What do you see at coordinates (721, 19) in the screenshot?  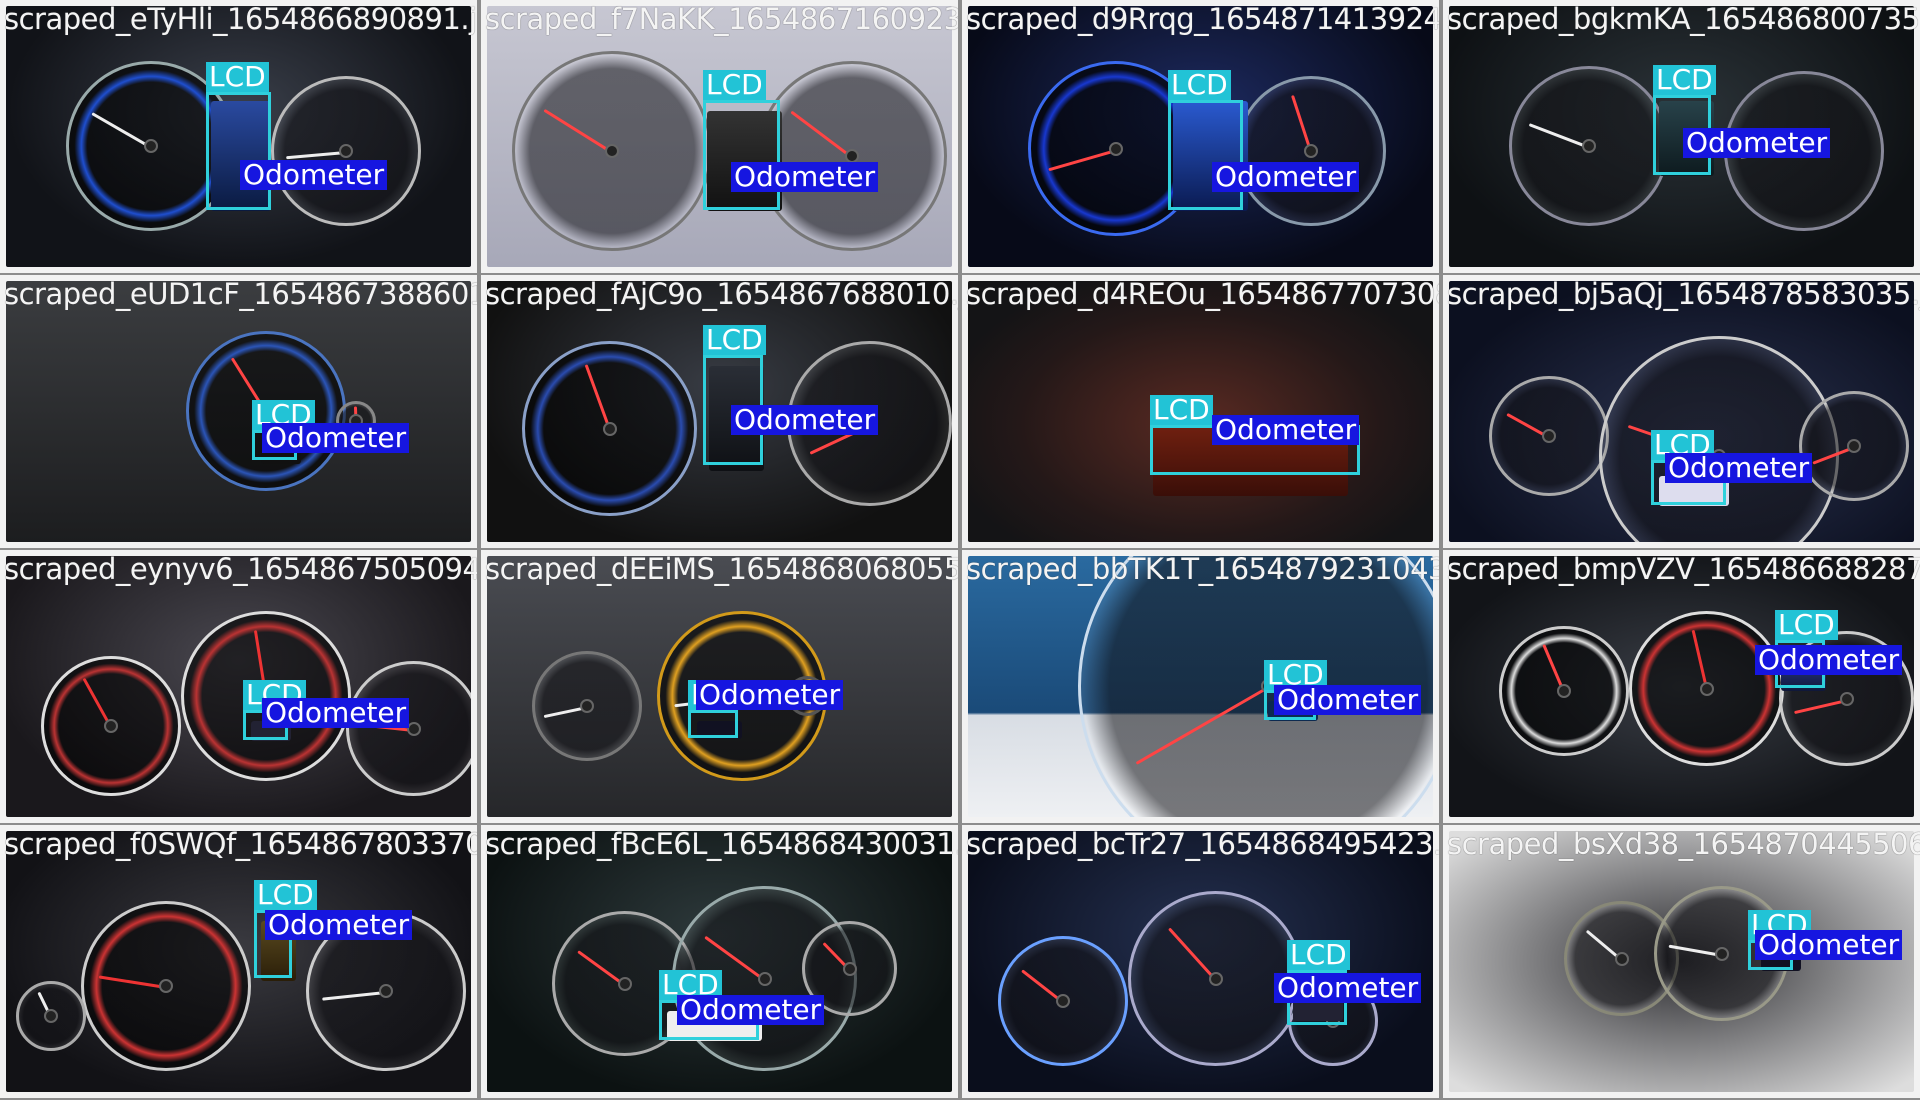 I see `image-filename: scraped_f7NaKK_1654867160923.jpg` at bounding box center [721, 19].